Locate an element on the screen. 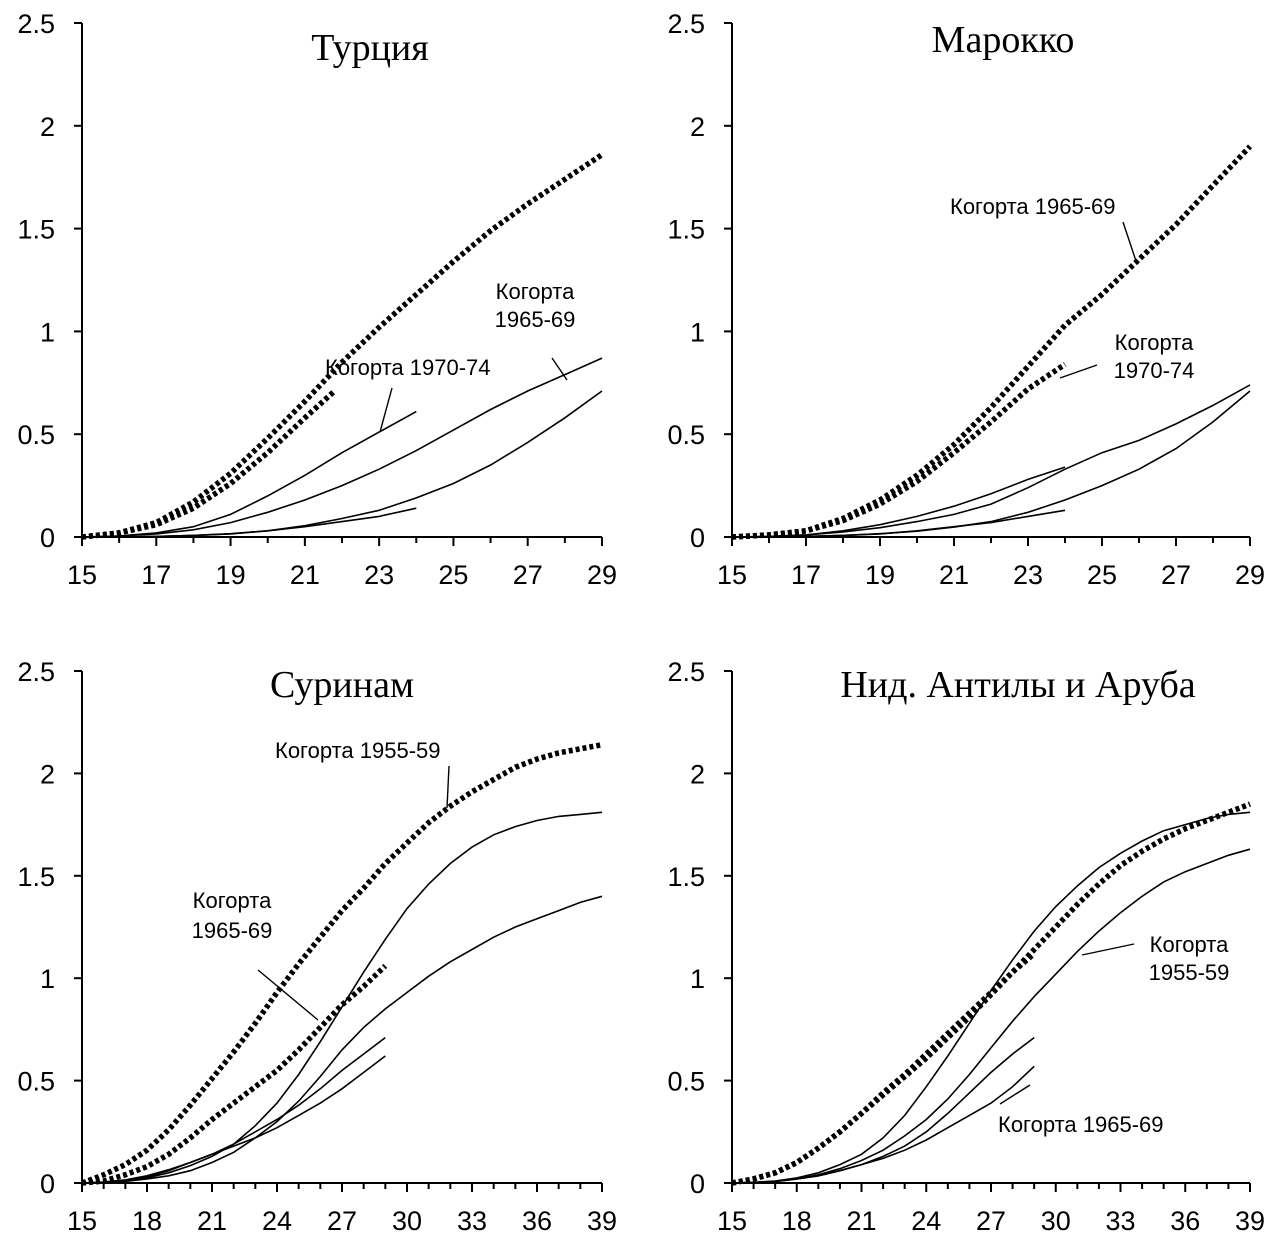 Image resolution: width=1286 pixels, height=1250 pixels. x-tick-label: 30 is located at coordinates (1056, 1221).